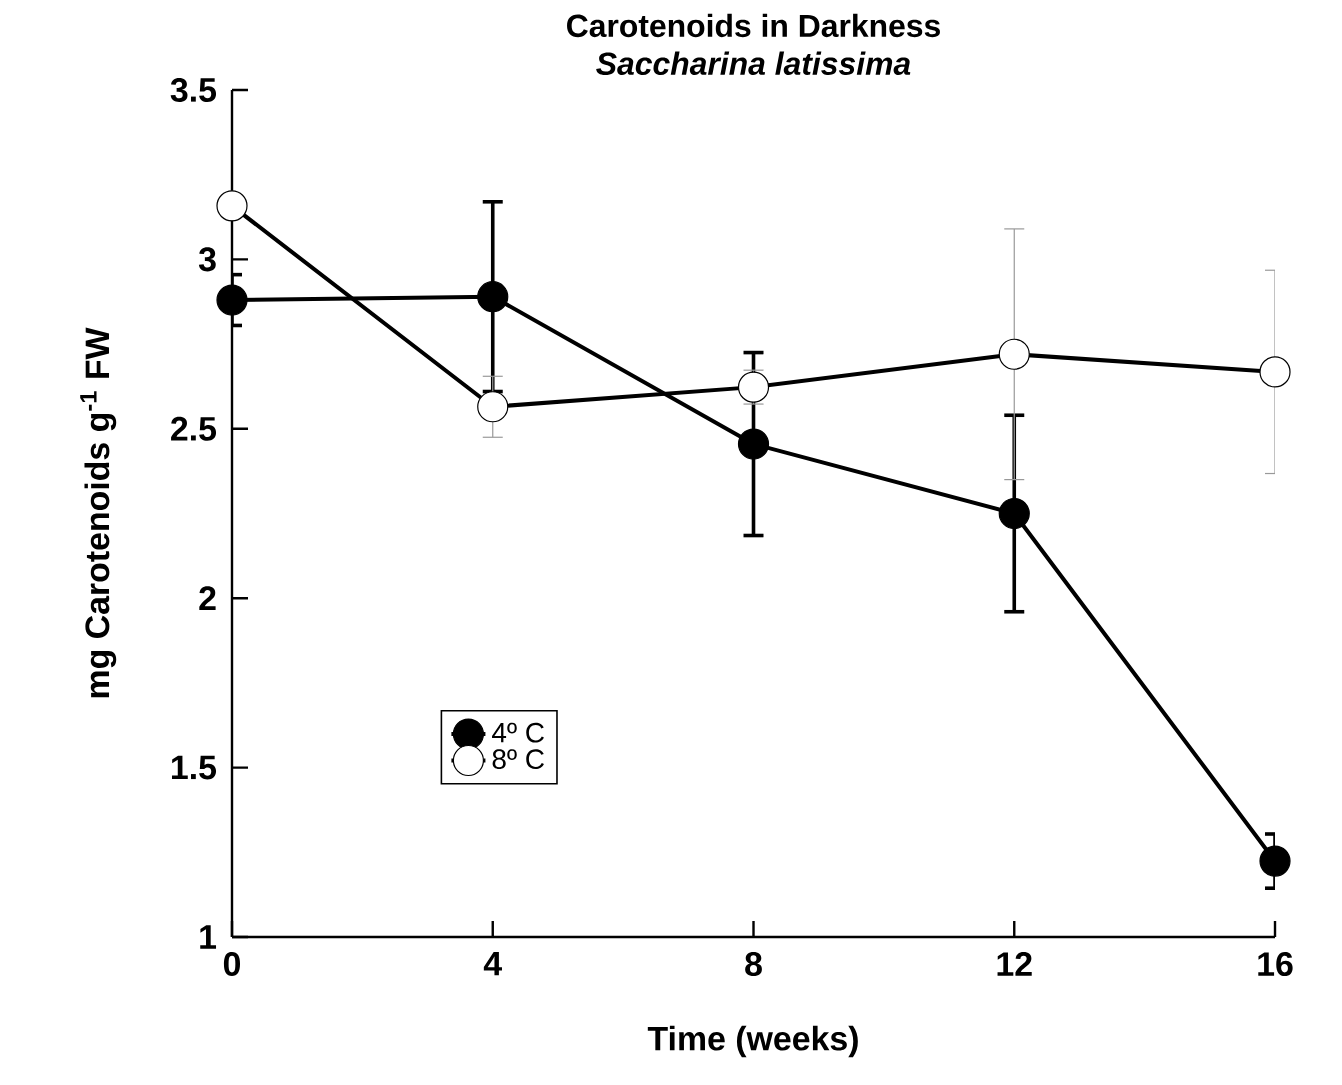 This screenshot has height=1085, width=1342. What do you see at coordinates (1014, 964) in the screenshot?
I see `x-tick-label: 12` at bounding box center [1014, 964].